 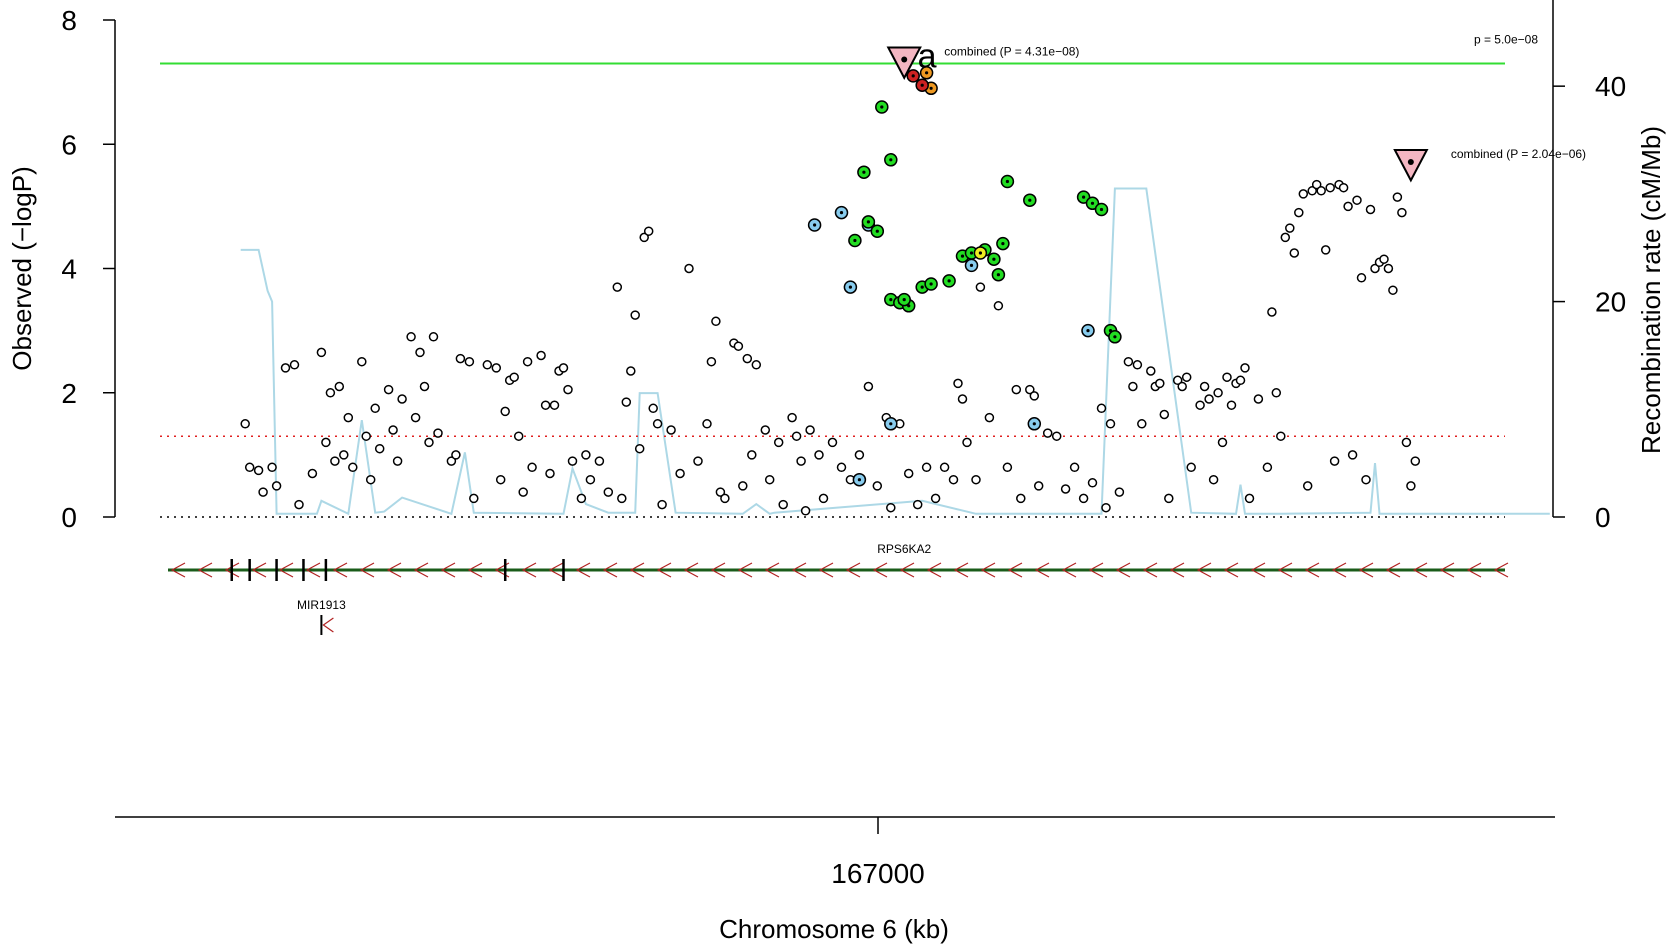 What do you see at coordinates (1610, 86) in the screenshot?
I see `y2-tick-label: 40` at bounding box center [1610, 86].